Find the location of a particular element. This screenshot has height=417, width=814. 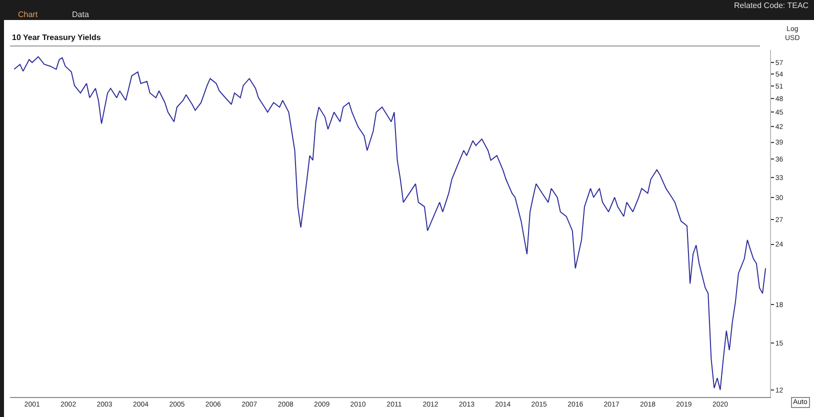

text: Related Code: TEAC is located at coordinates (771, 5).